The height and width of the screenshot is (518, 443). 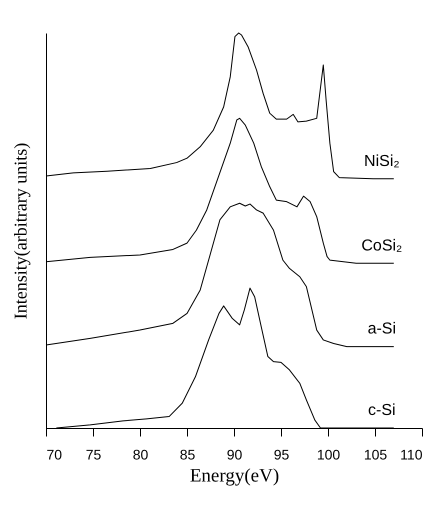 What do you see at coordinates (382, 161) in the screenshot?
I see `series-label: NiSi₂` at bounding box center [382, 161].